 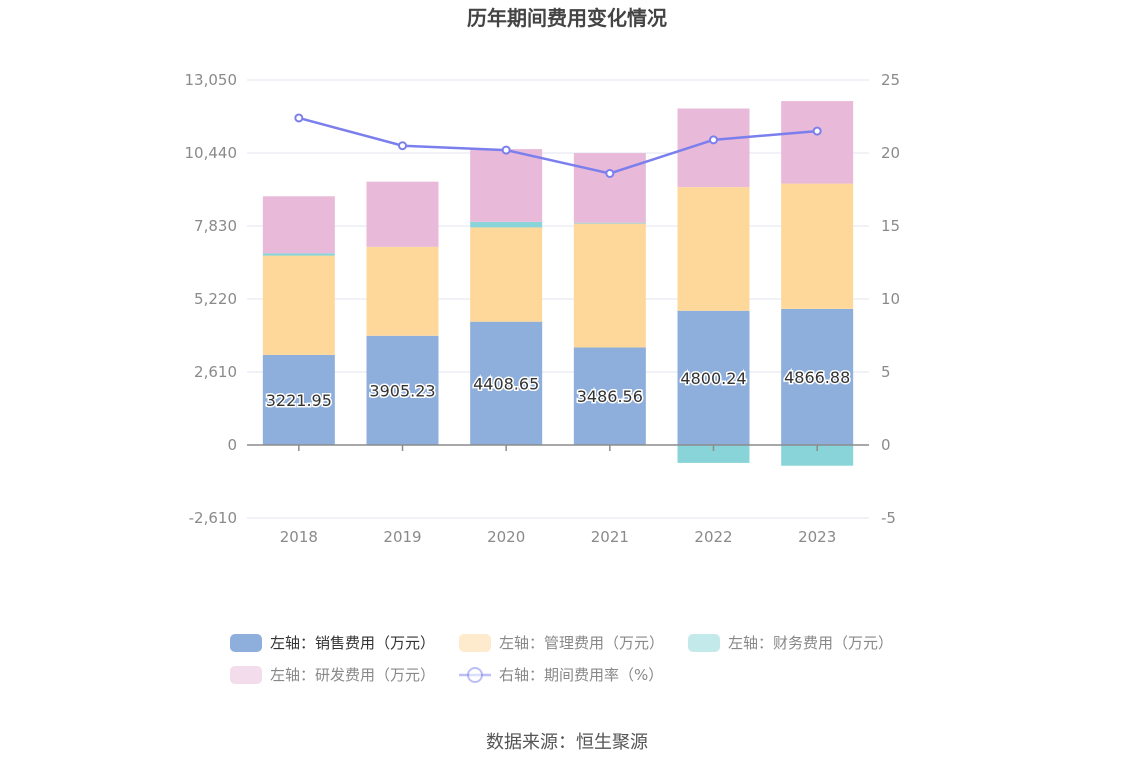 I want to click on bar-value-label: 4800.24, so click(x=713, y=378).